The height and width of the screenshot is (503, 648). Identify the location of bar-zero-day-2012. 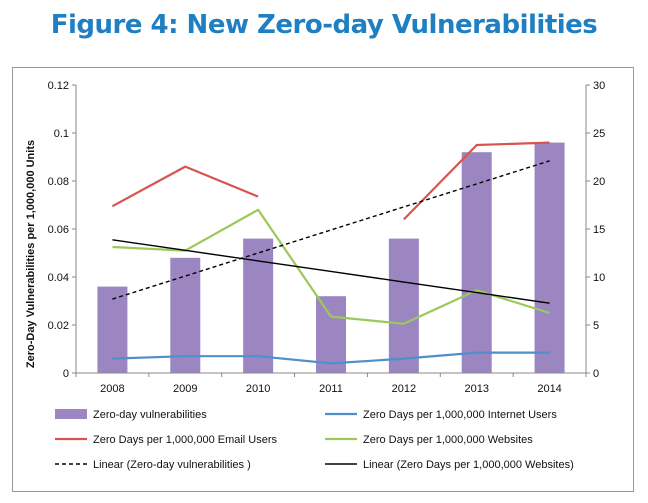
(403, 305).